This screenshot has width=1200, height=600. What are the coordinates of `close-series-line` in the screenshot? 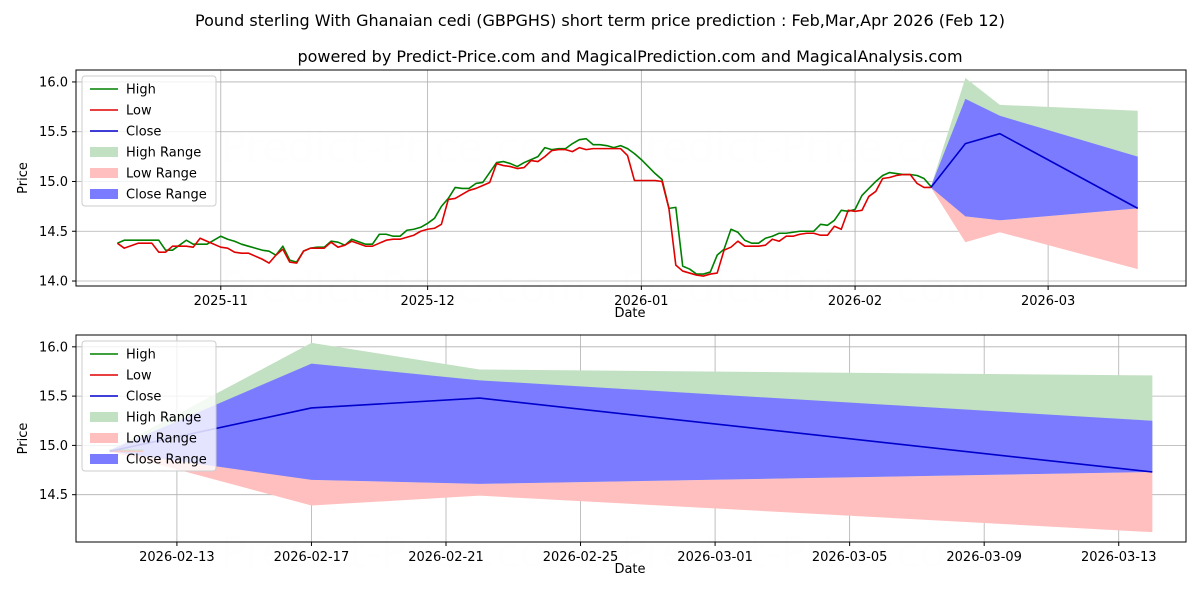 It's located at (1034, 171).